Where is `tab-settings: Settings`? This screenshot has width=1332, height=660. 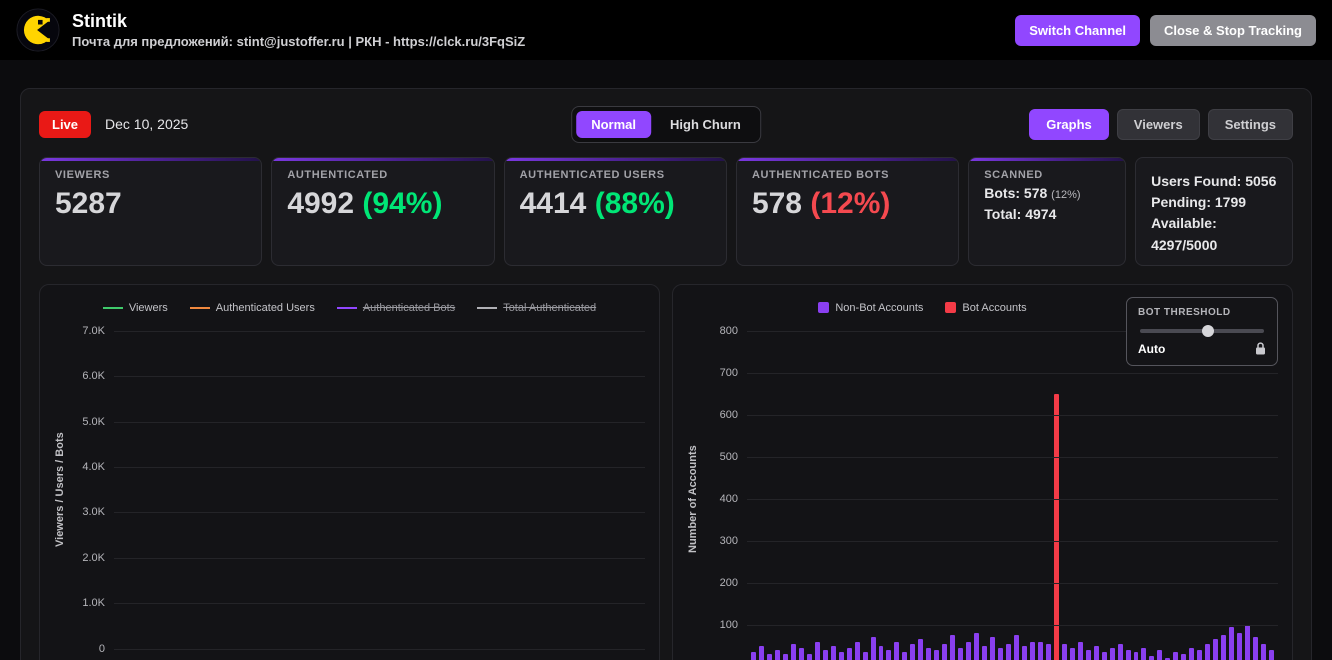
tab-settings: Settings is located at coordinates (1250, 124).